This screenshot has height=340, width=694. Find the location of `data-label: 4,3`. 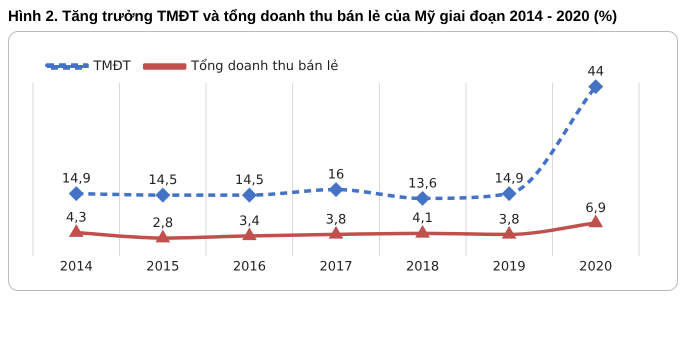

data-label: 4,3 is located at coordinates (76, 218).